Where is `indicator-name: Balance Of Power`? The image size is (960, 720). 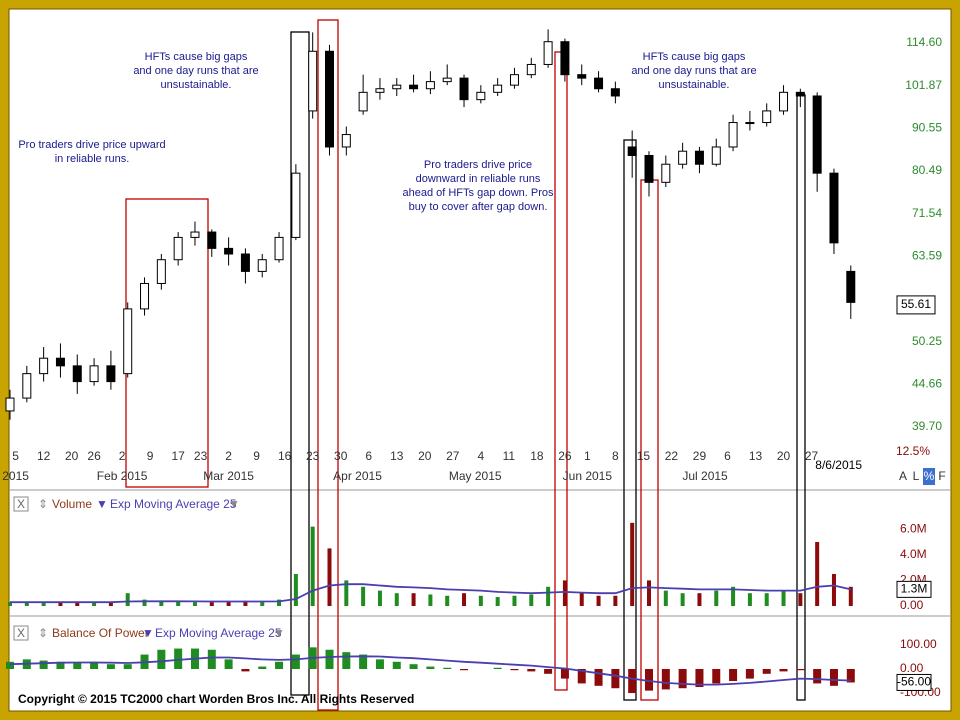
indicator-name: Balance Of Power is located at coordinates (100, 633).